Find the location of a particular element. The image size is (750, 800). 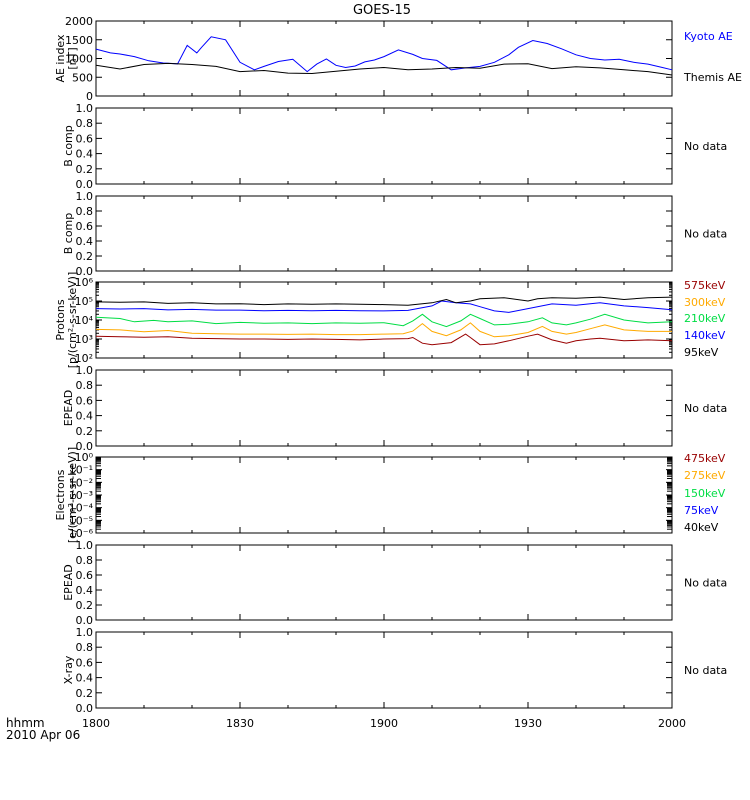

xray-no-data: No data is located at coordinates (705, 670).